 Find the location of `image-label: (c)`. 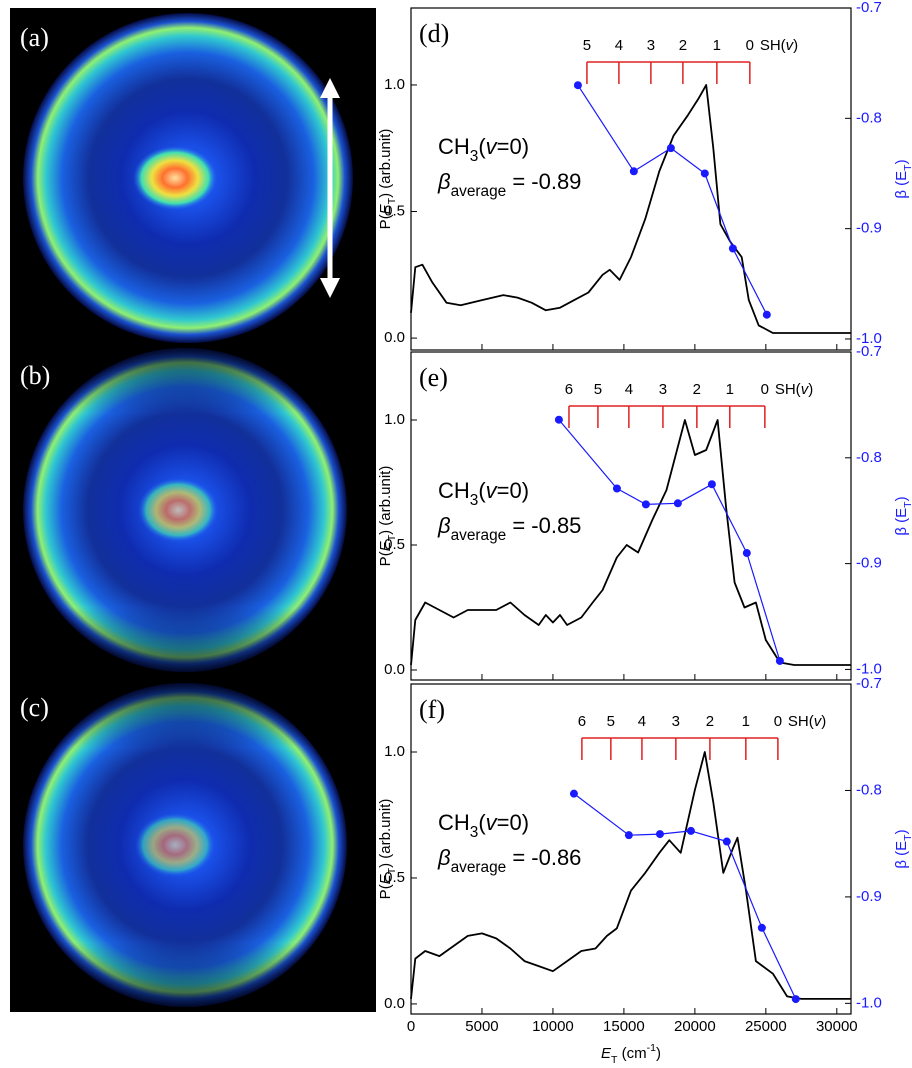

image-label: (c) is located at coordinates (34, 707).